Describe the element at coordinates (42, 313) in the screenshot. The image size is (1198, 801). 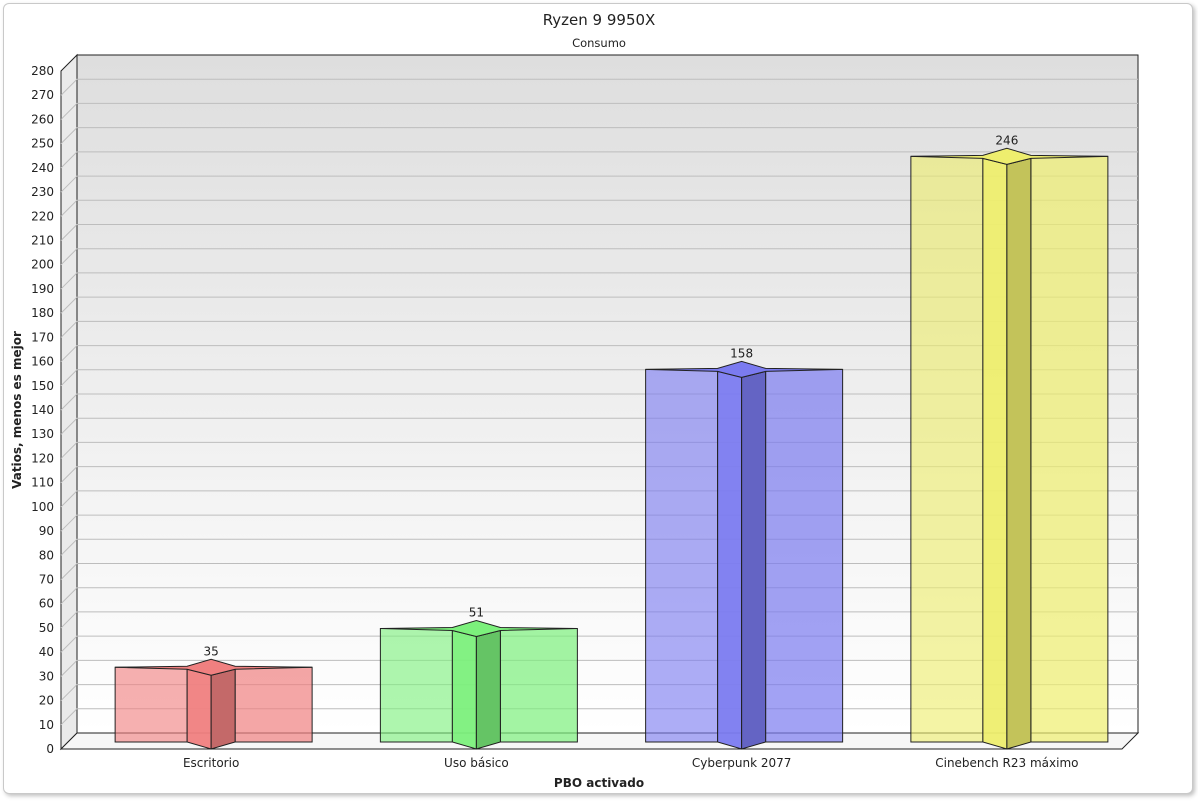
I see `y-tick-label: 180` at that location.